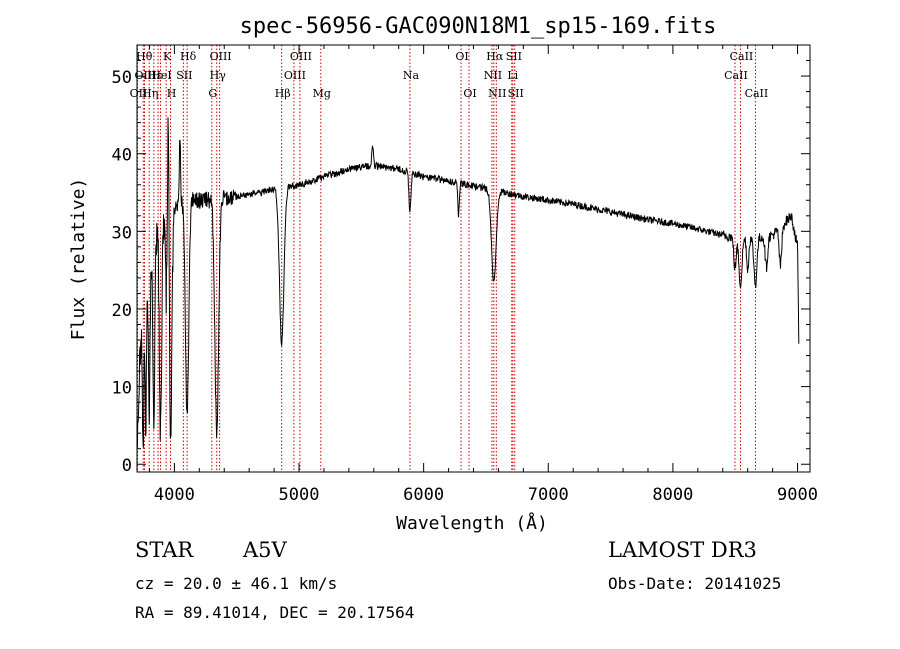  Describe the element at coordinates (174, 495) in the screenshot. I see `x-tick-label: 4000` at that location.